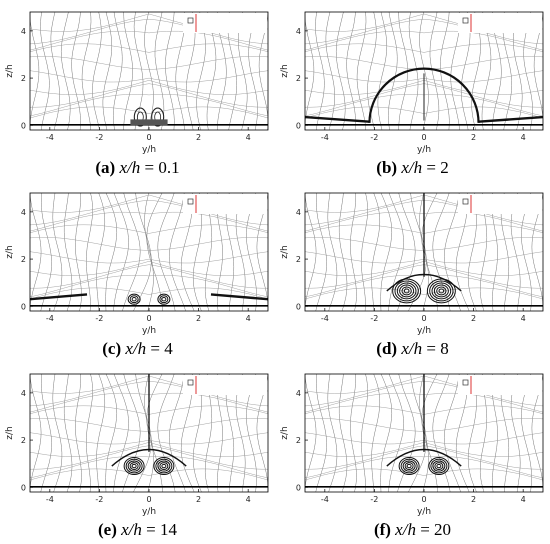 The width and height of the screenshot is (550, 544). I want to click on plot-e: -4 -2 0 2 4 0 2 4 y/h z/h, so click(137, 445).